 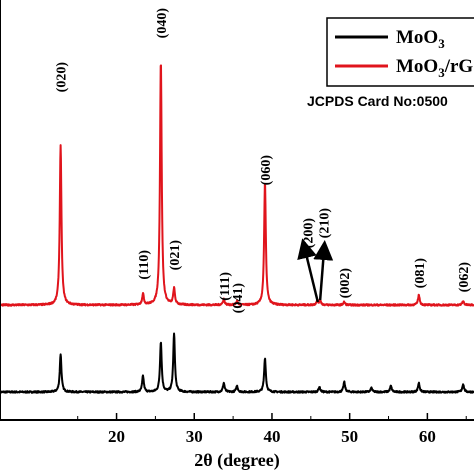 I want to click on x-tick-label: 20, so click(x=116, y=436).